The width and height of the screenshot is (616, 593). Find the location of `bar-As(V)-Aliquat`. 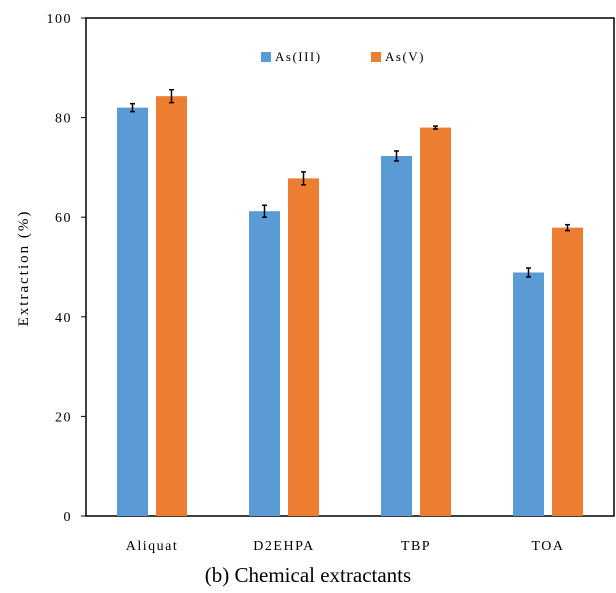

bar-As(V)-Aliquat is located at coordinates (171, 306).